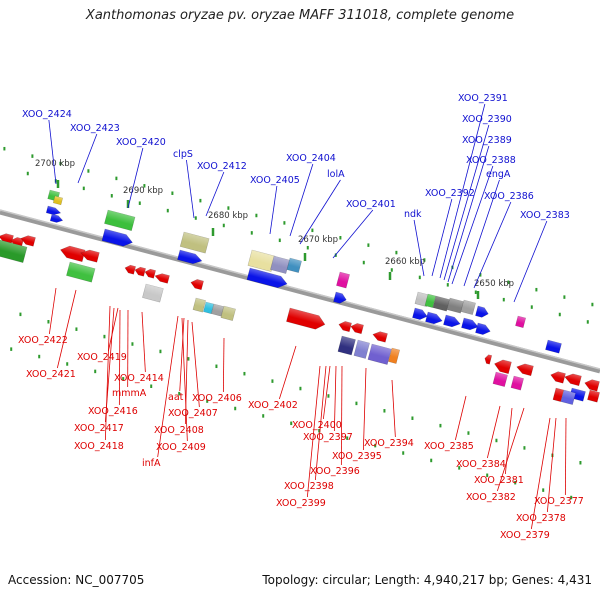 The height and width of the screenshot is (600, 600). What do you see at coordinates (151, 463) in the screenshot?
I see `gene-label-minus: infA` at bounding box center [151, 463].